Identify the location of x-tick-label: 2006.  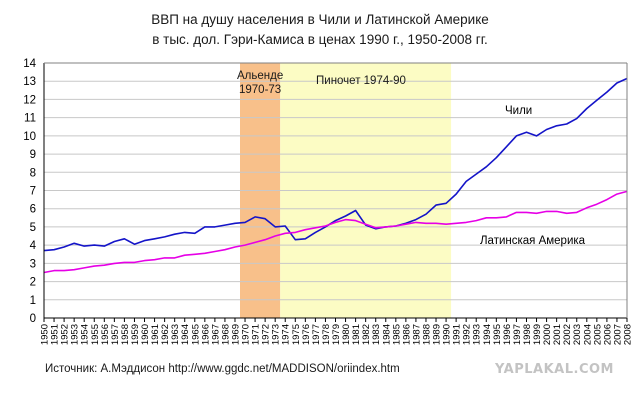
(607, 334).